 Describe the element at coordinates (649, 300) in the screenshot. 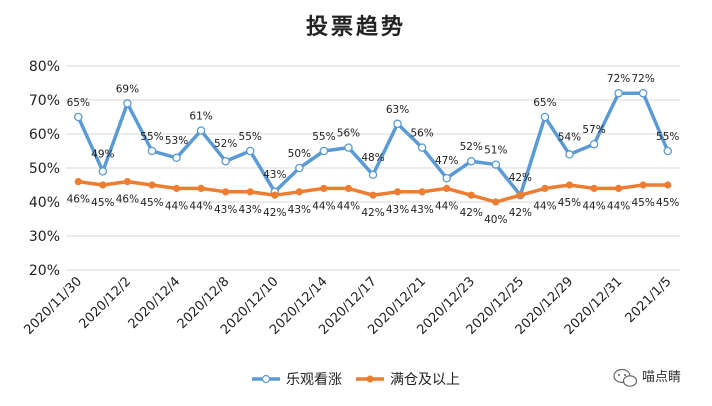

I see `x-tick-label: 2021/1/5` at that location.